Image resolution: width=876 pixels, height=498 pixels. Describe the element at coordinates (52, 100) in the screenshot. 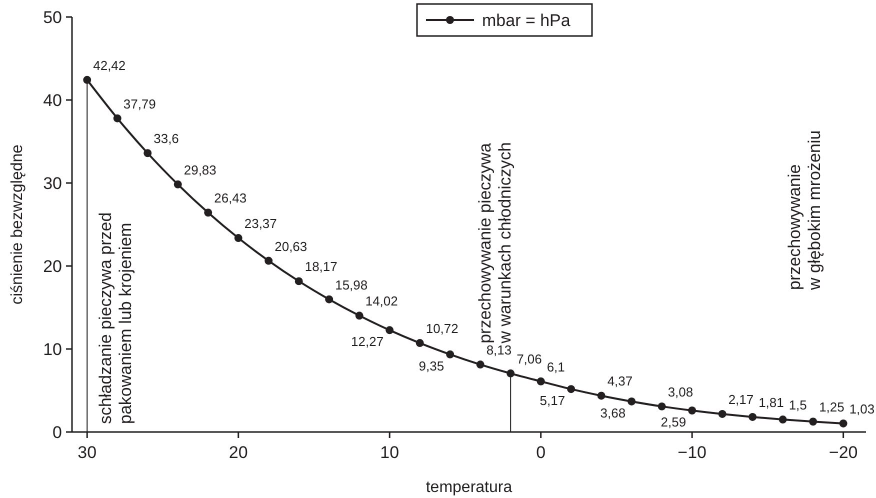

I see `y-tick-label: 40` at that location.